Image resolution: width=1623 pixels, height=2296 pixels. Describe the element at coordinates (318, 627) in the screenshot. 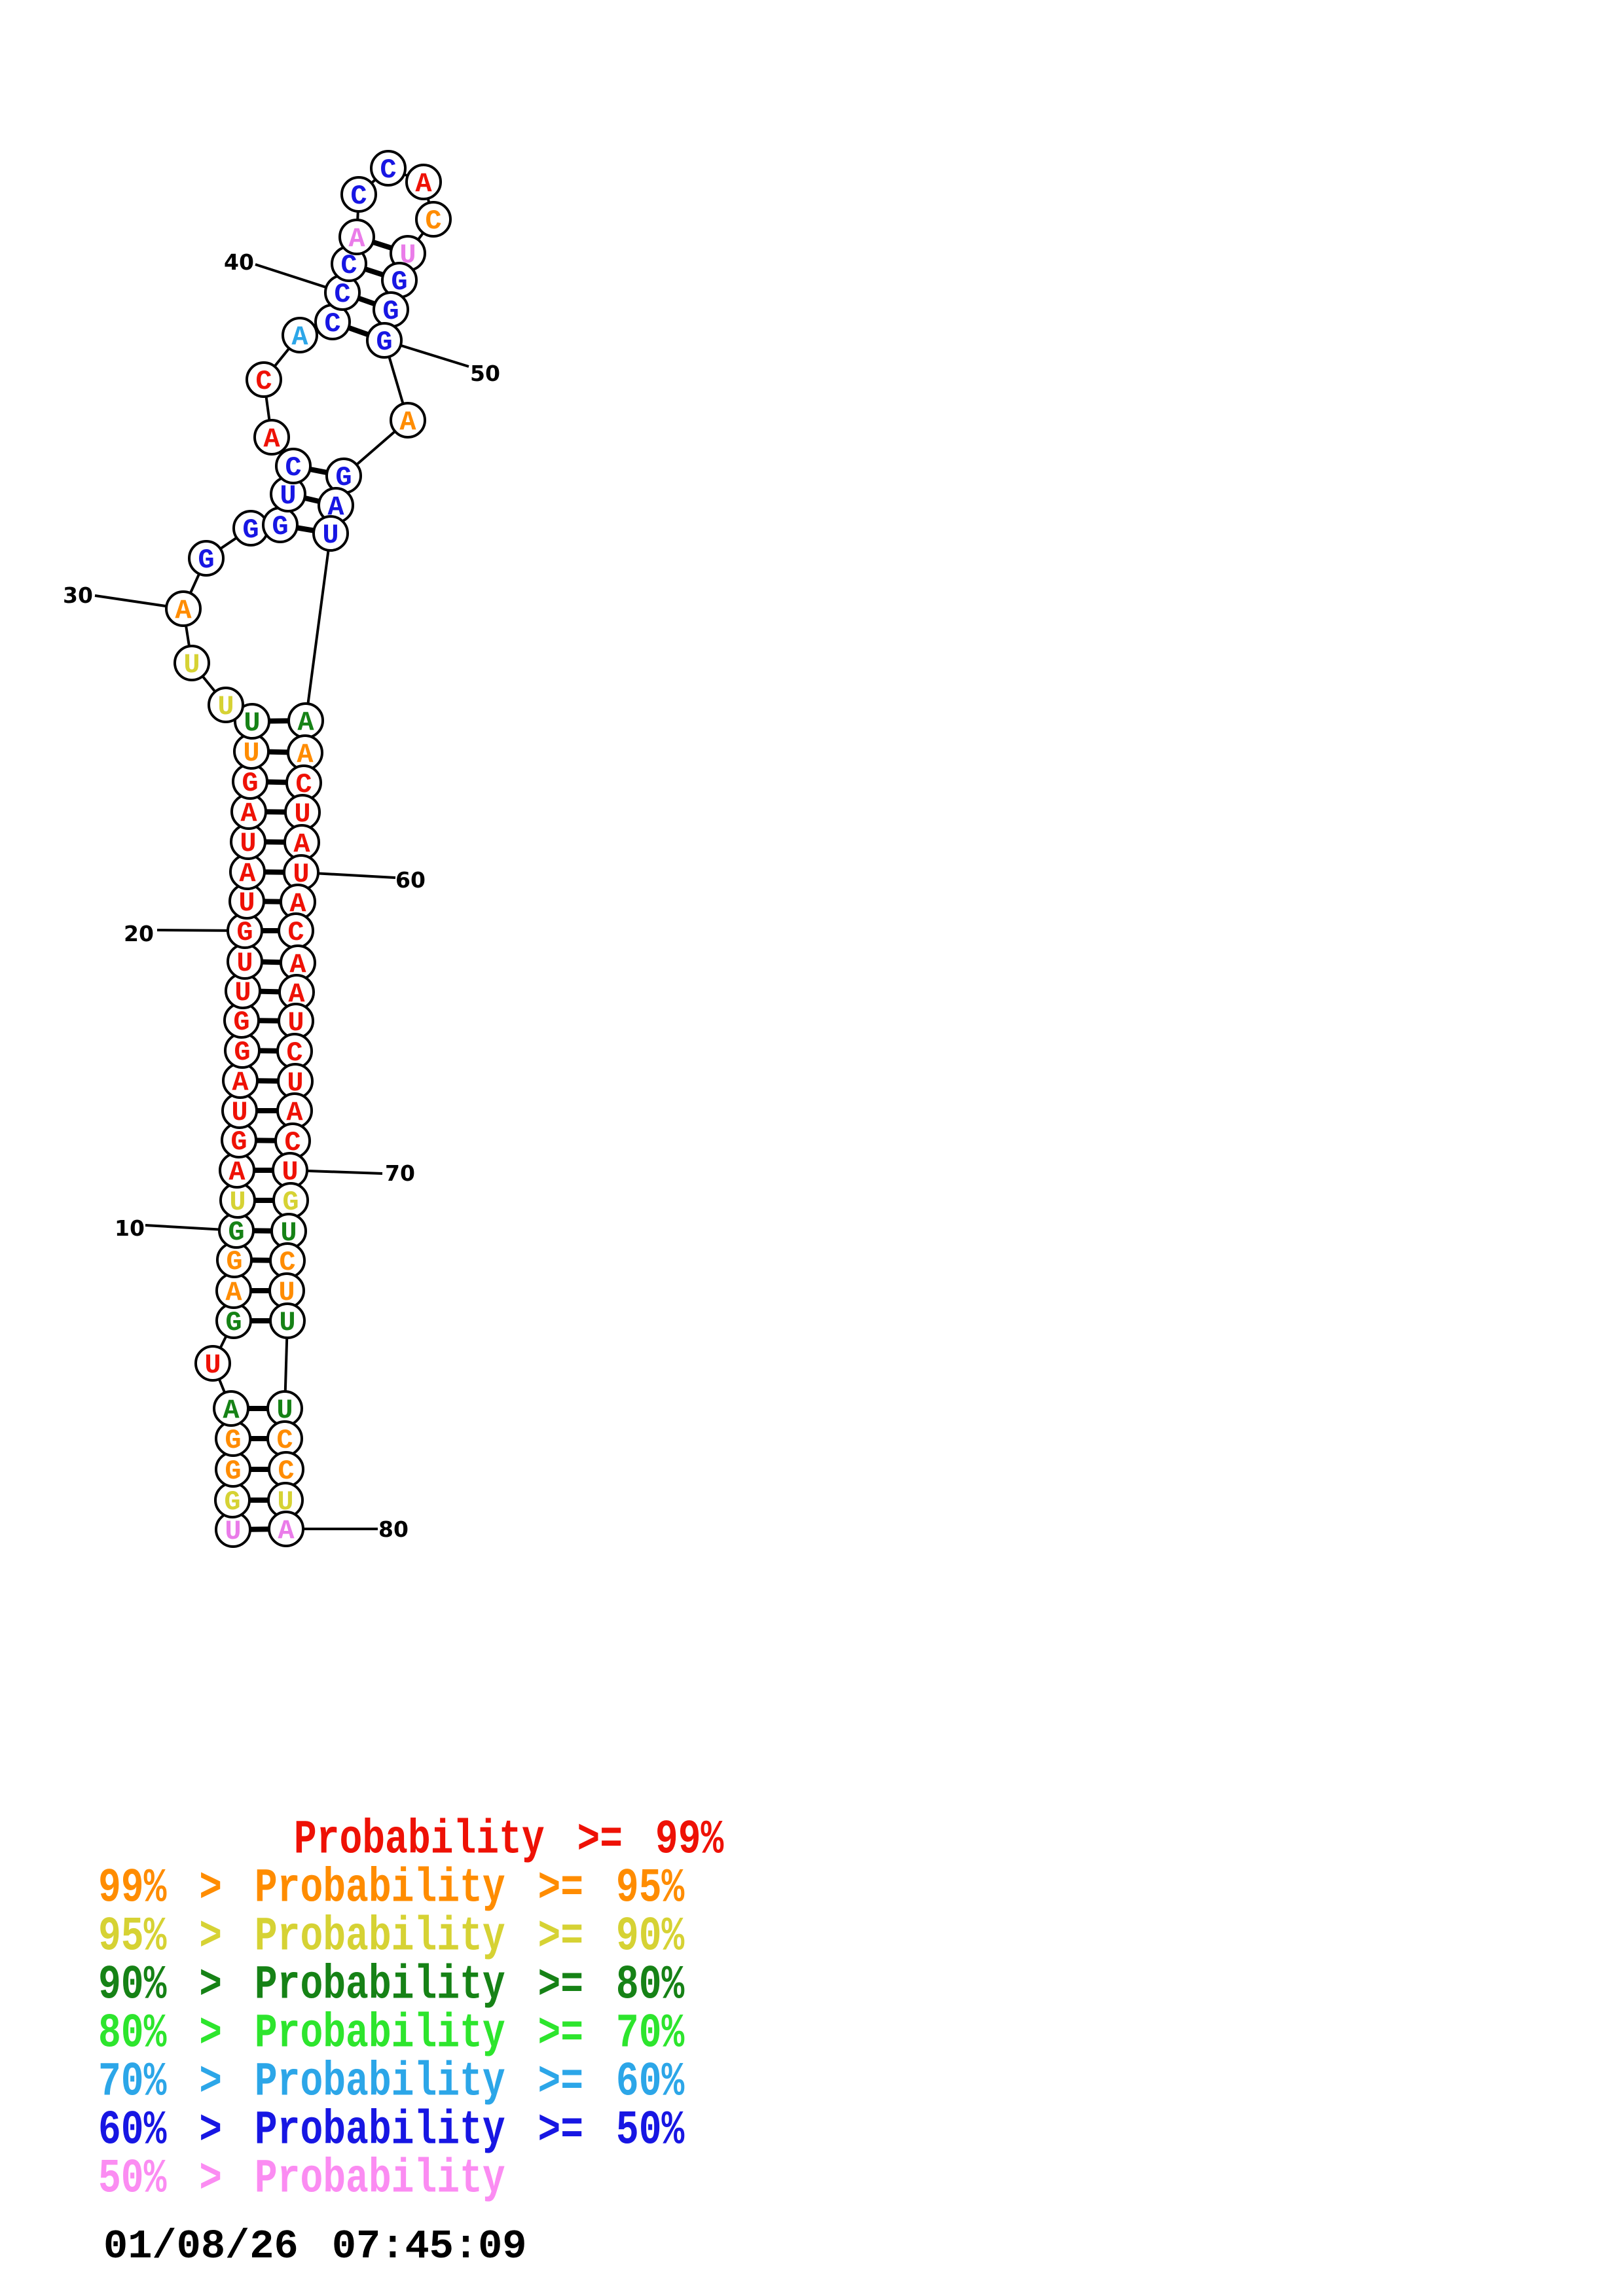

I see `backbone-segment` at that location.